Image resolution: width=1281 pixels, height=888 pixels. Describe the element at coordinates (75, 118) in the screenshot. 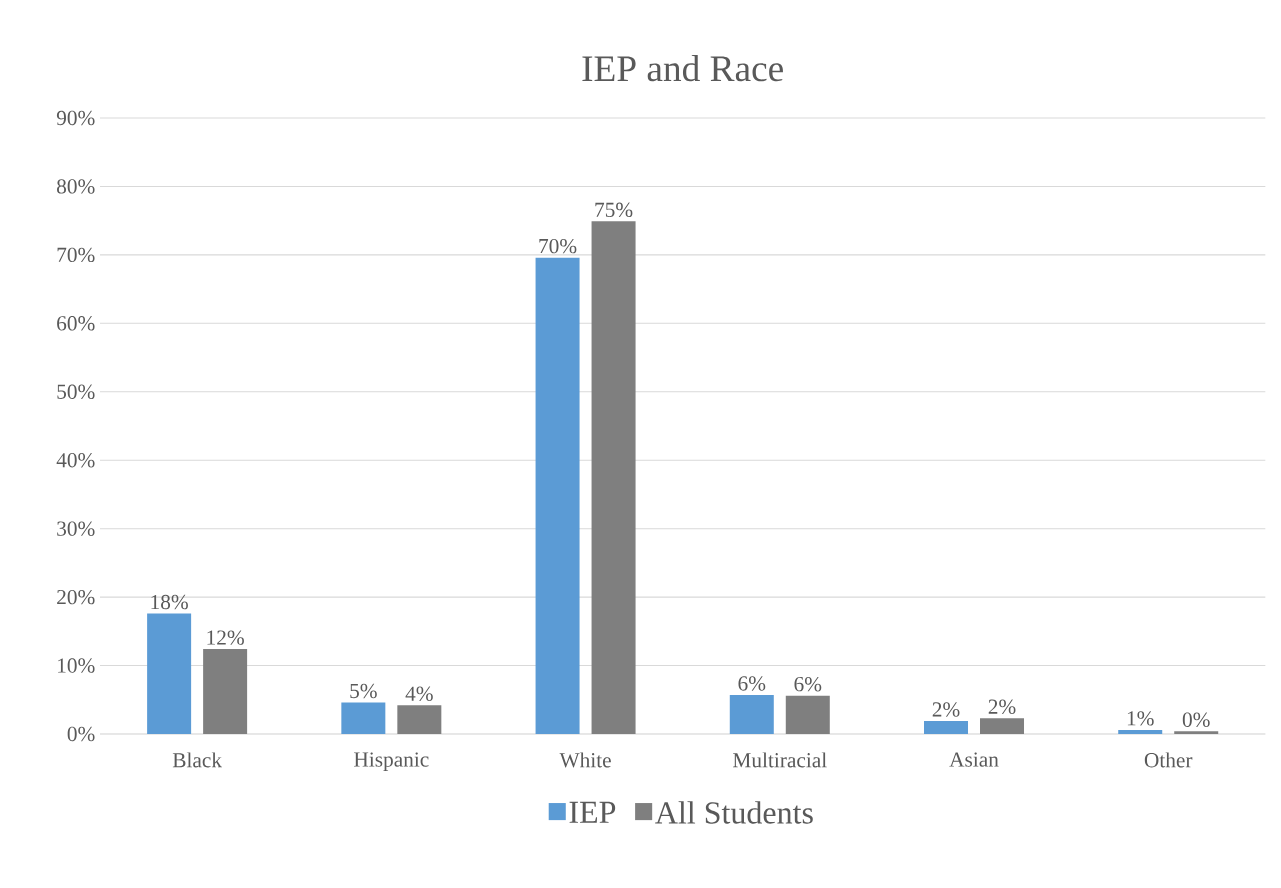

I see `y-tick-label: 90%` at that location.